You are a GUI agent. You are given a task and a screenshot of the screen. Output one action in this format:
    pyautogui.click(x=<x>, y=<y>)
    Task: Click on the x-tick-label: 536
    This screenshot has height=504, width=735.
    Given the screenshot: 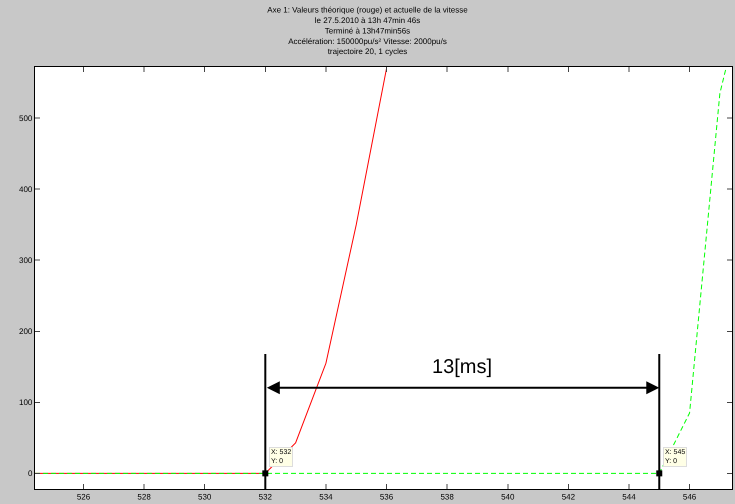 What is the action you would take?
    pyautogui.click(x=387, y=497)
    